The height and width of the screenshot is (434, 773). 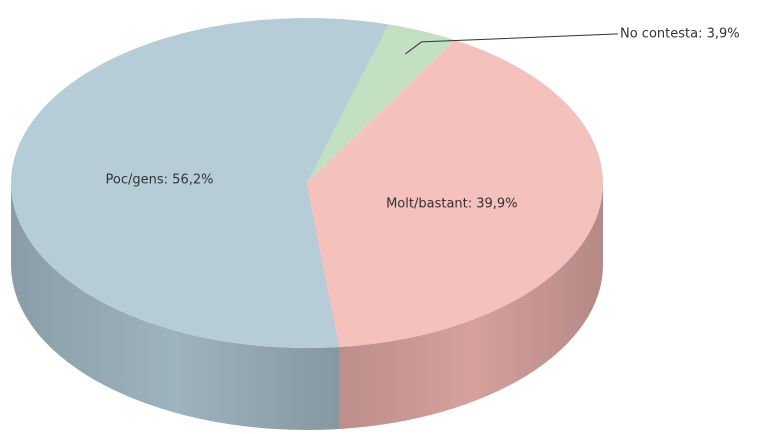 I want to click on leader-line, so click(x=512, y=44).